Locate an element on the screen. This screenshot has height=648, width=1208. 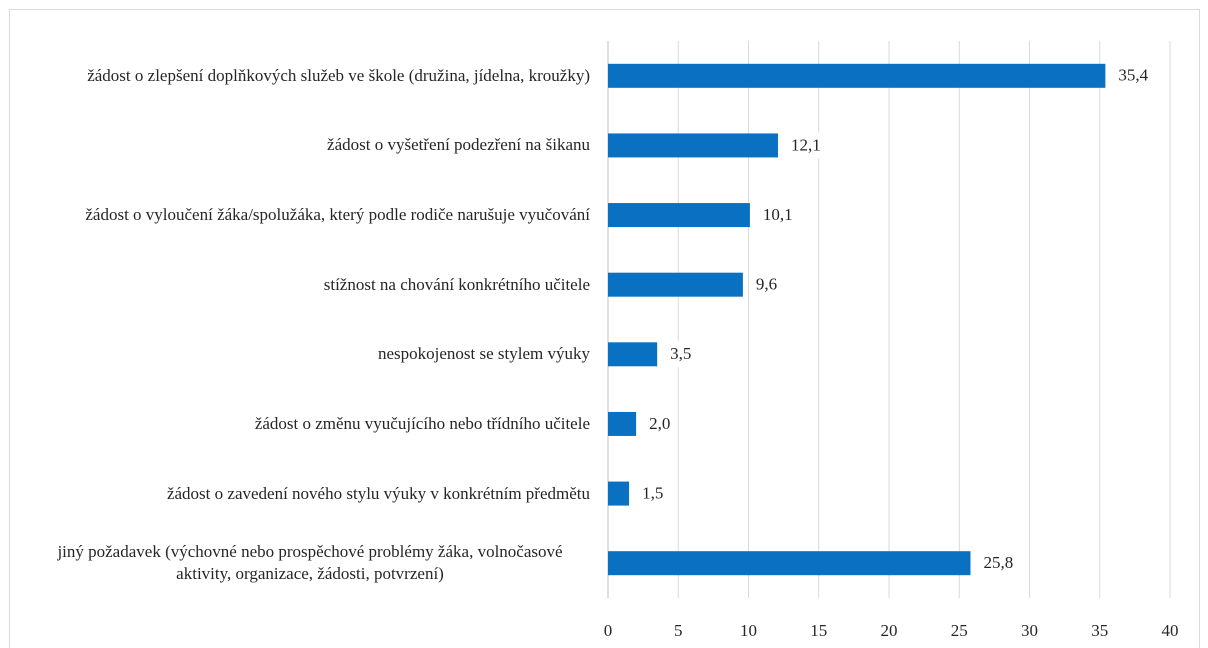
x-tick-label: 30 is located at coordinates (1029, 630).